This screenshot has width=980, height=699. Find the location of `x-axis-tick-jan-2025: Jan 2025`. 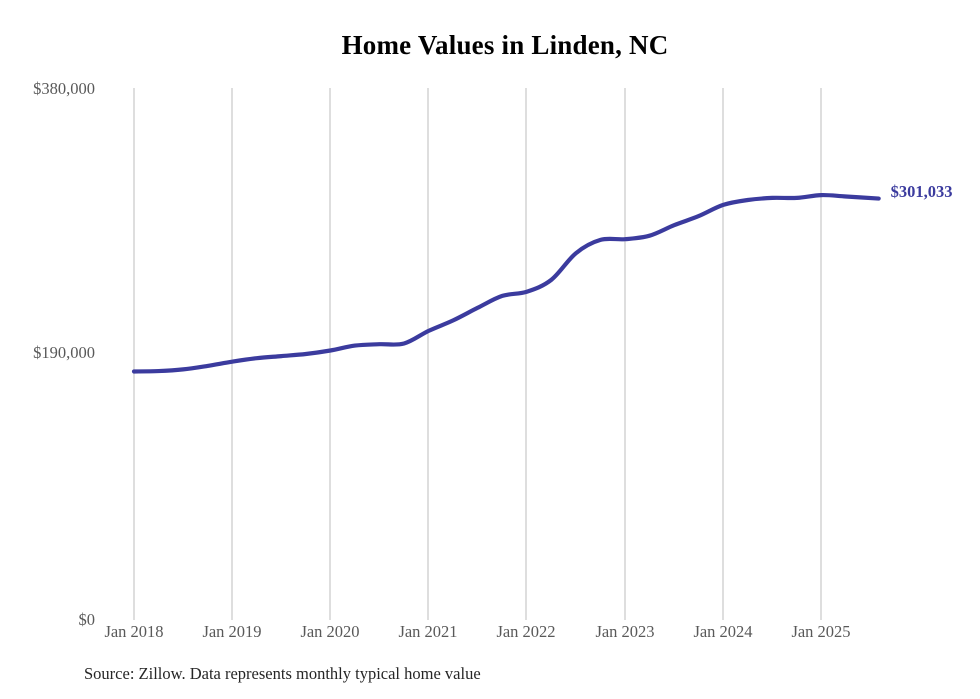

x-axis-tick-jan-2025: Jan 2025 is located at coordinates (821, 631).